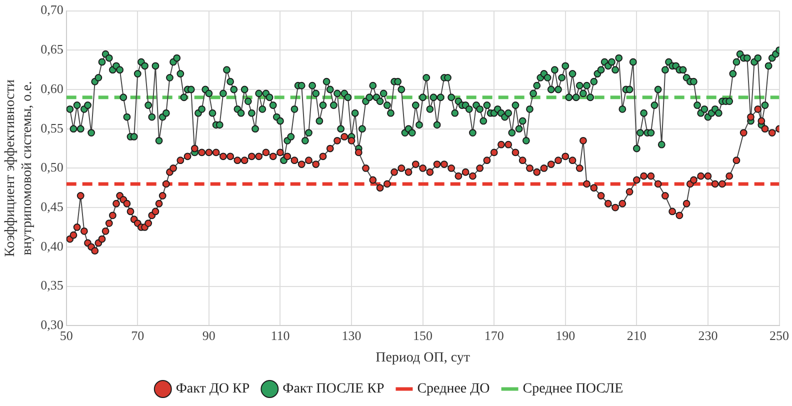 The height and width of the screenshot is (406, 792). I want to click on y-tick-label: 0,60, so click(52, 88).